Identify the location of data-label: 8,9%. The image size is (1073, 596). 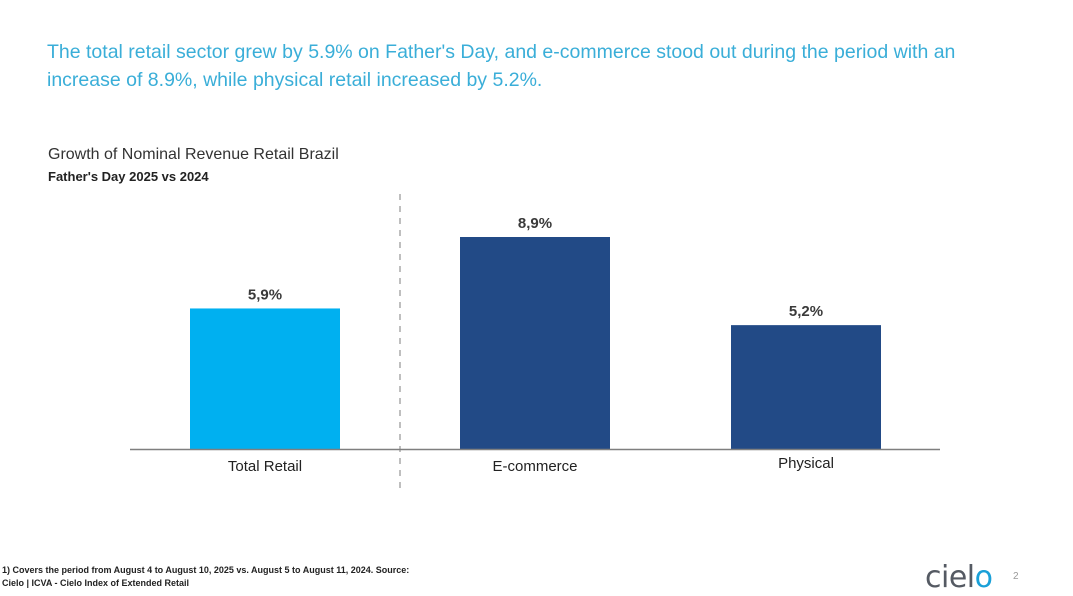
(535, 223).